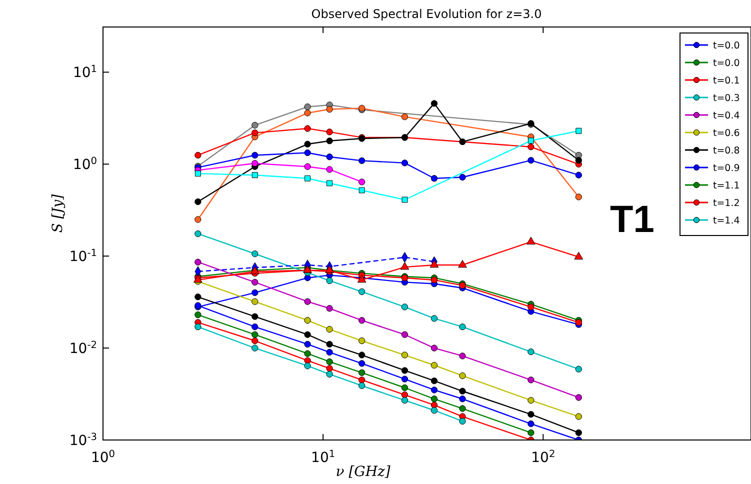 Image resolution: width=751 pixels, height=484 pixels. Describe the element at coordinates (58, 213) in the screenshot. I see `y-axis-title: S [Jy]` at that location.